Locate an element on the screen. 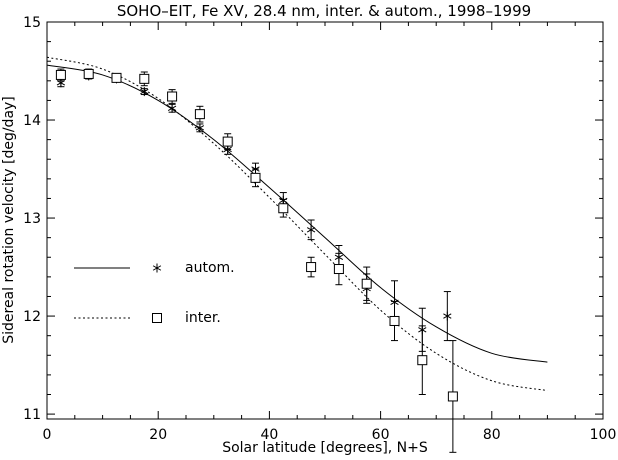  x-tick-label: 100 is located at coordinates (603, 435).